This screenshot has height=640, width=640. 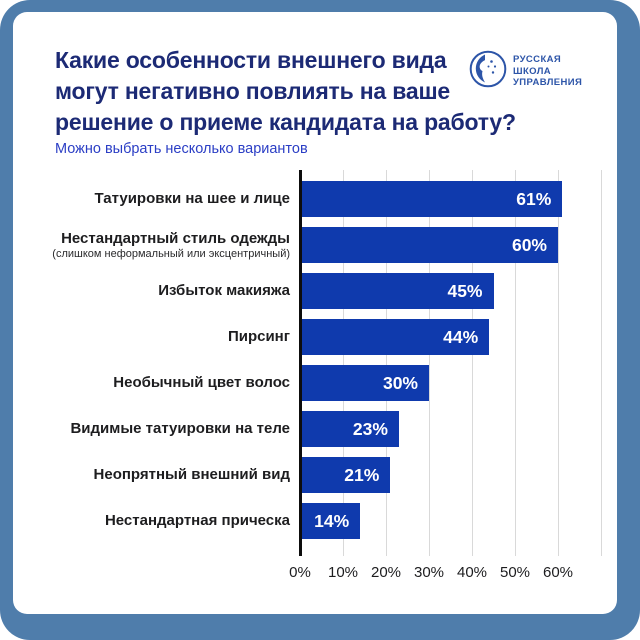 I want to click on row-label: Пирсинг, so click(x=151, y=337).